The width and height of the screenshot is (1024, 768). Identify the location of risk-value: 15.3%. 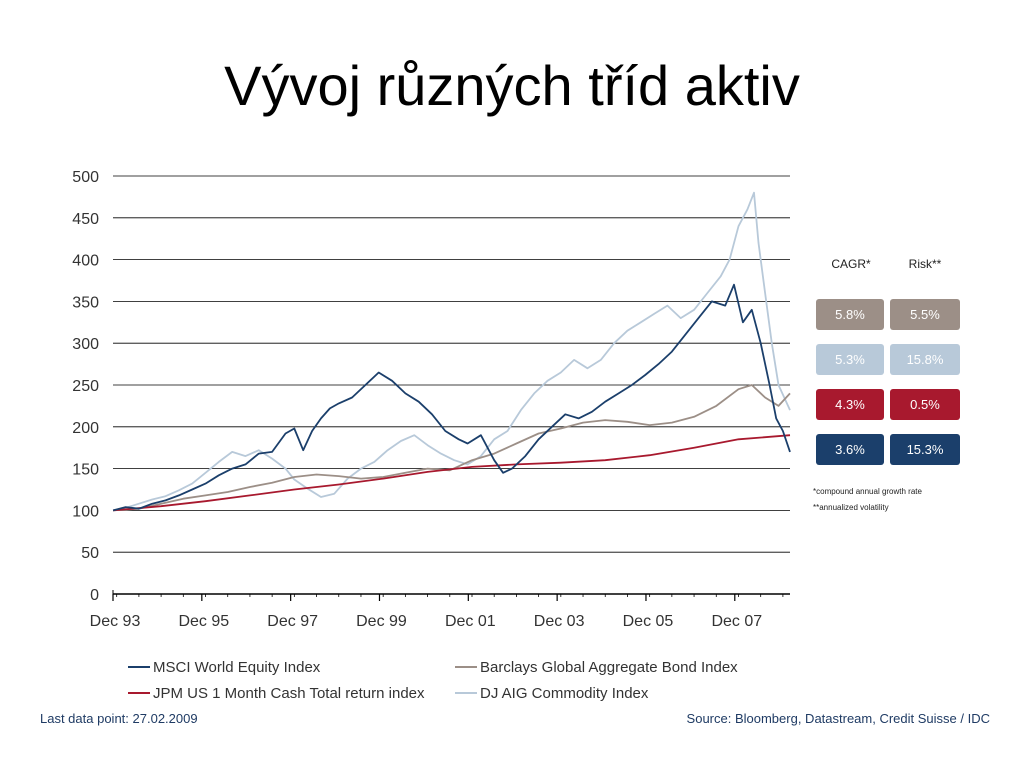
(925, 449).